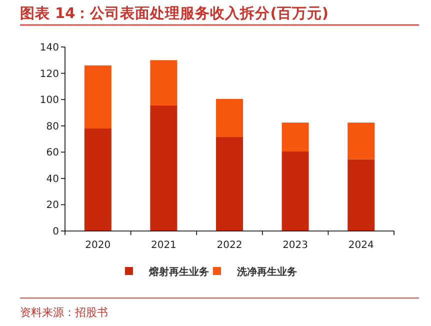  Describe the element at coordinates (52, 153) in the screenshot. I see `y-tick-label: 60` at that location.